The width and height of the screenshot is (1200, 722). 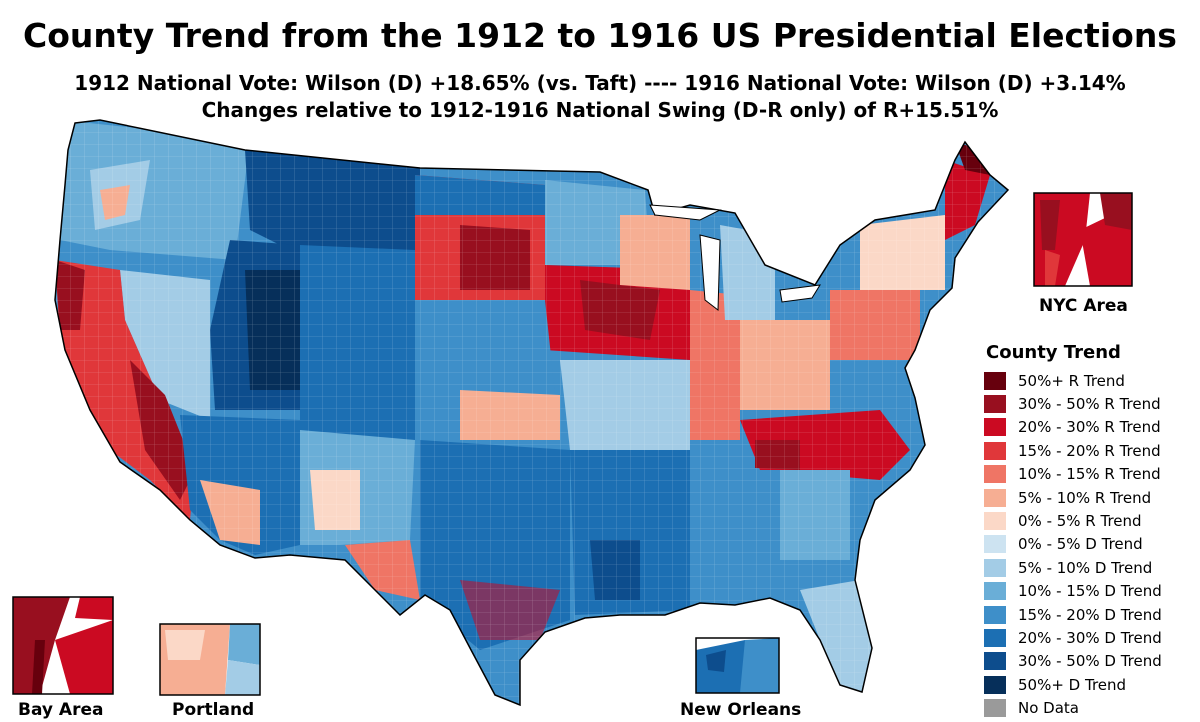 What do you see at coordinates (1048, 708) in the screenshot?
I see `legend-label: No Data` at bounding box center [1048, 708].